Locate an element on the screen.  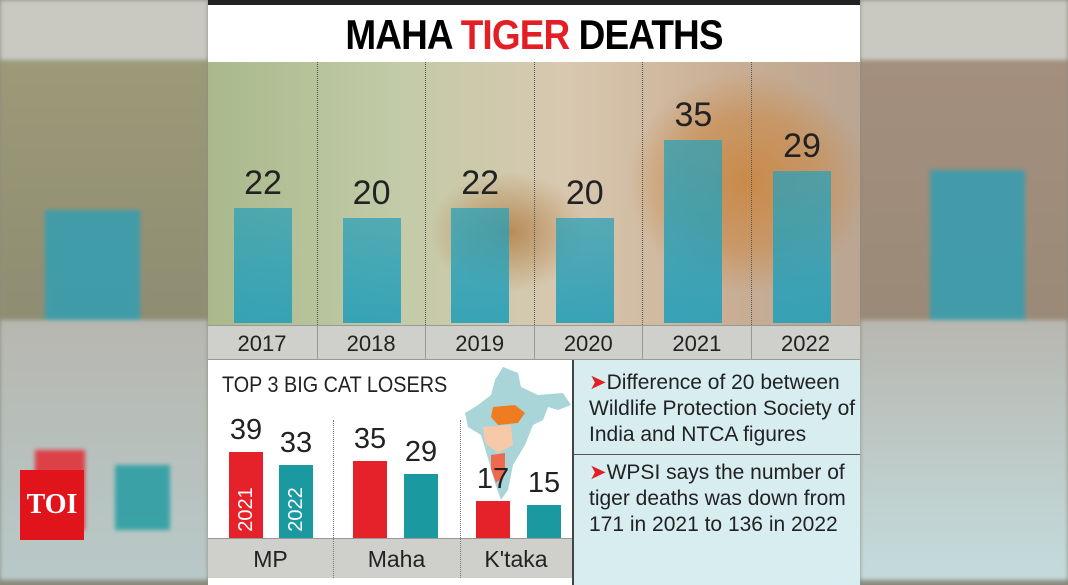
bar-2020 is located at coordinates (584, 270).